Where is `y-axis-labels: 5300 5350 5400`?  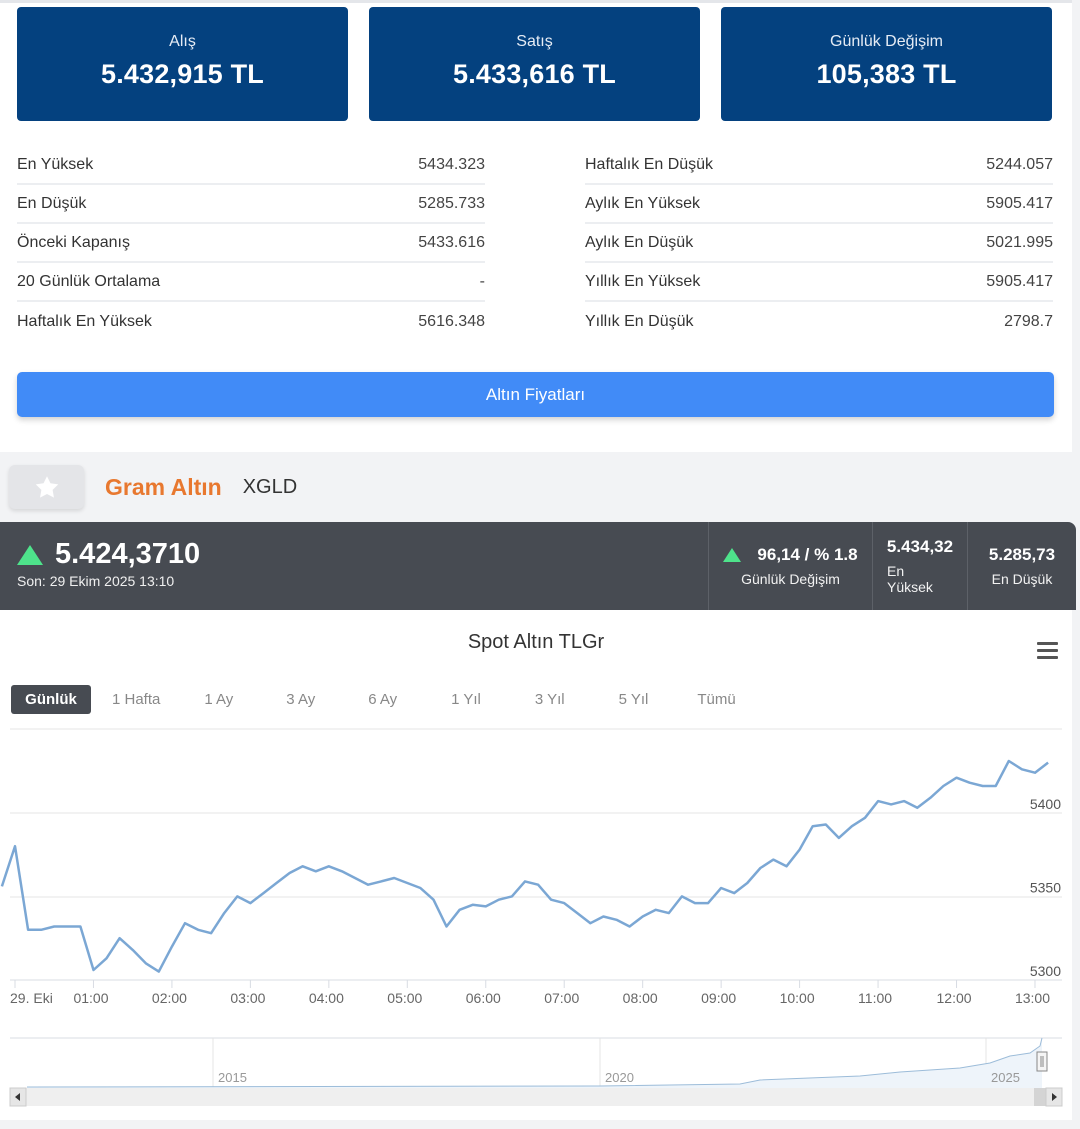
y-axis-labels: 5300 5350 5400 is located at coordinates (1045, 887).